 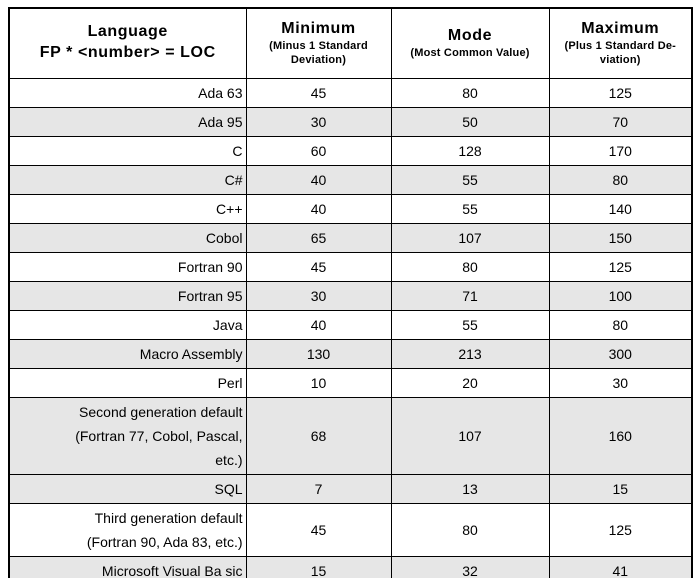 I want to click on mode-cell: 50, so click(x=470, y=121).